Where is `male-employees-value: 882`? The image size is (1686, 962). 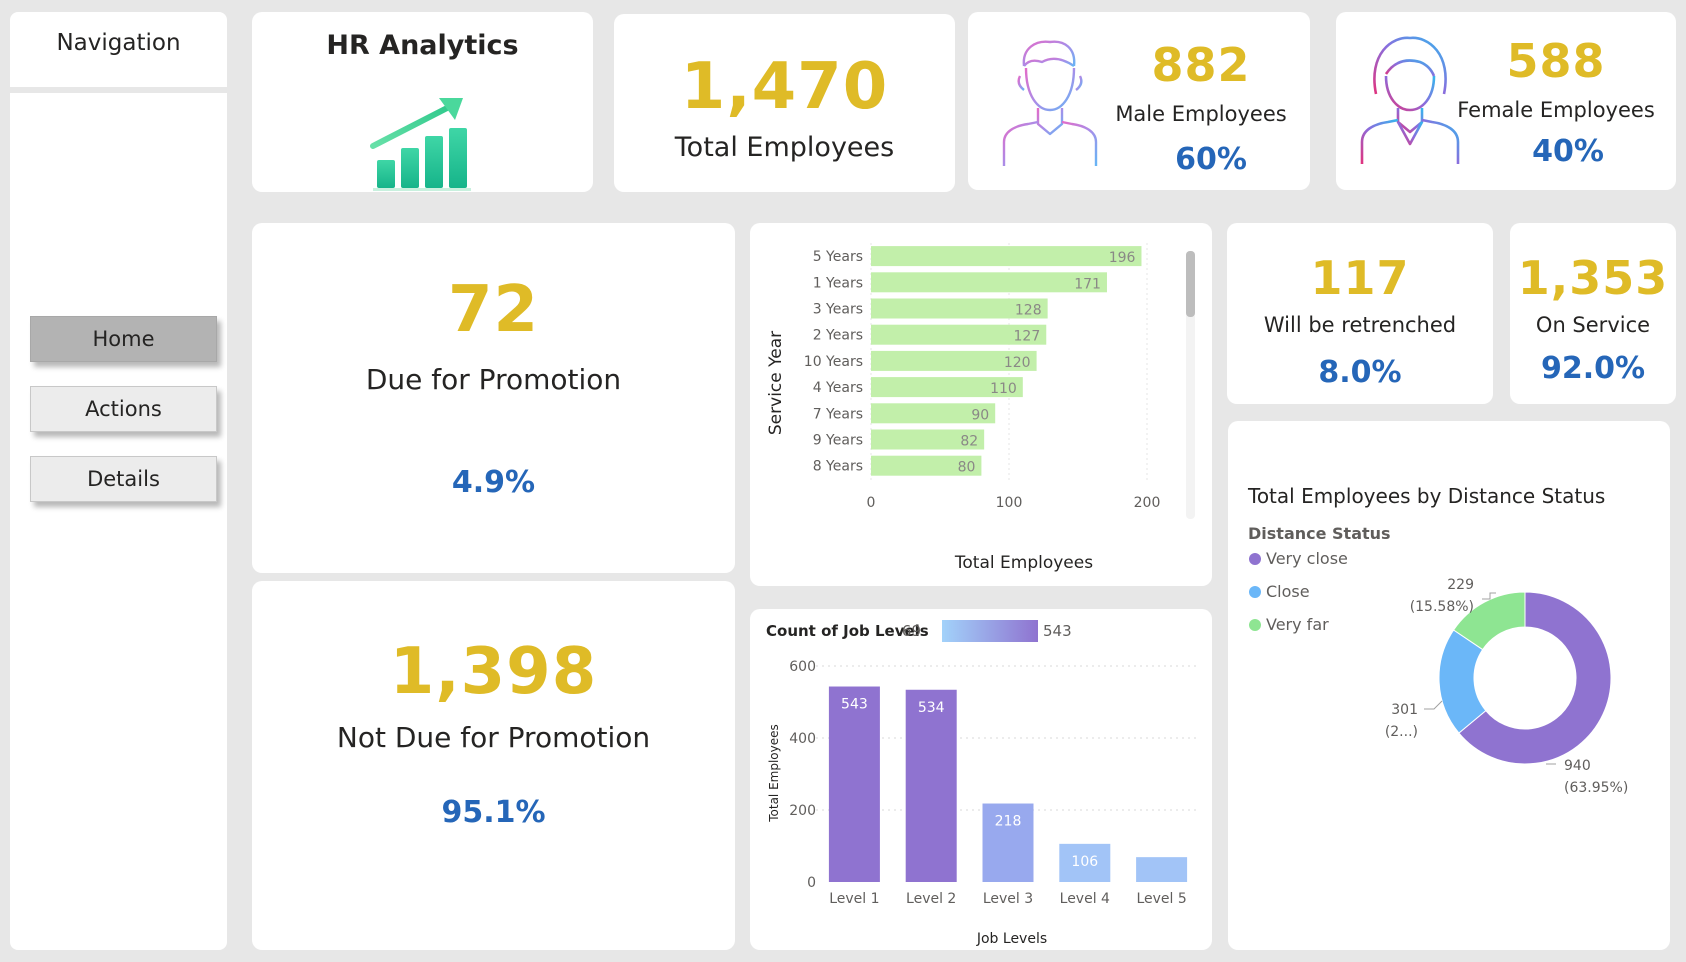 male-employees-value: 882 is located at coordinates (1201, 65).